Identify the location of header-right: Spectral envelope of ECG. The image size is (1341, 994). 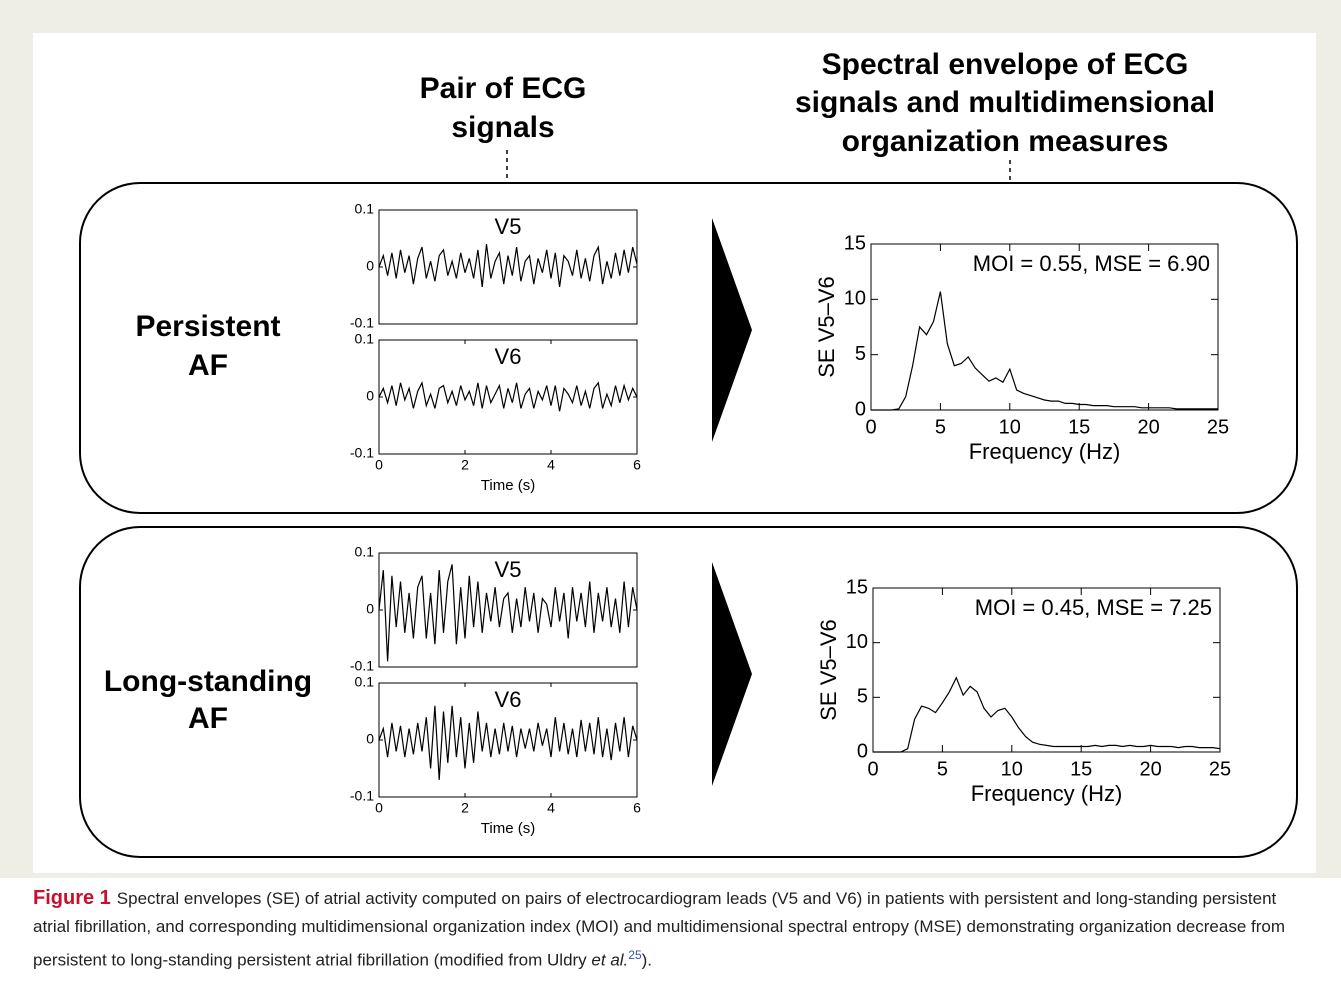
(1005, 64).